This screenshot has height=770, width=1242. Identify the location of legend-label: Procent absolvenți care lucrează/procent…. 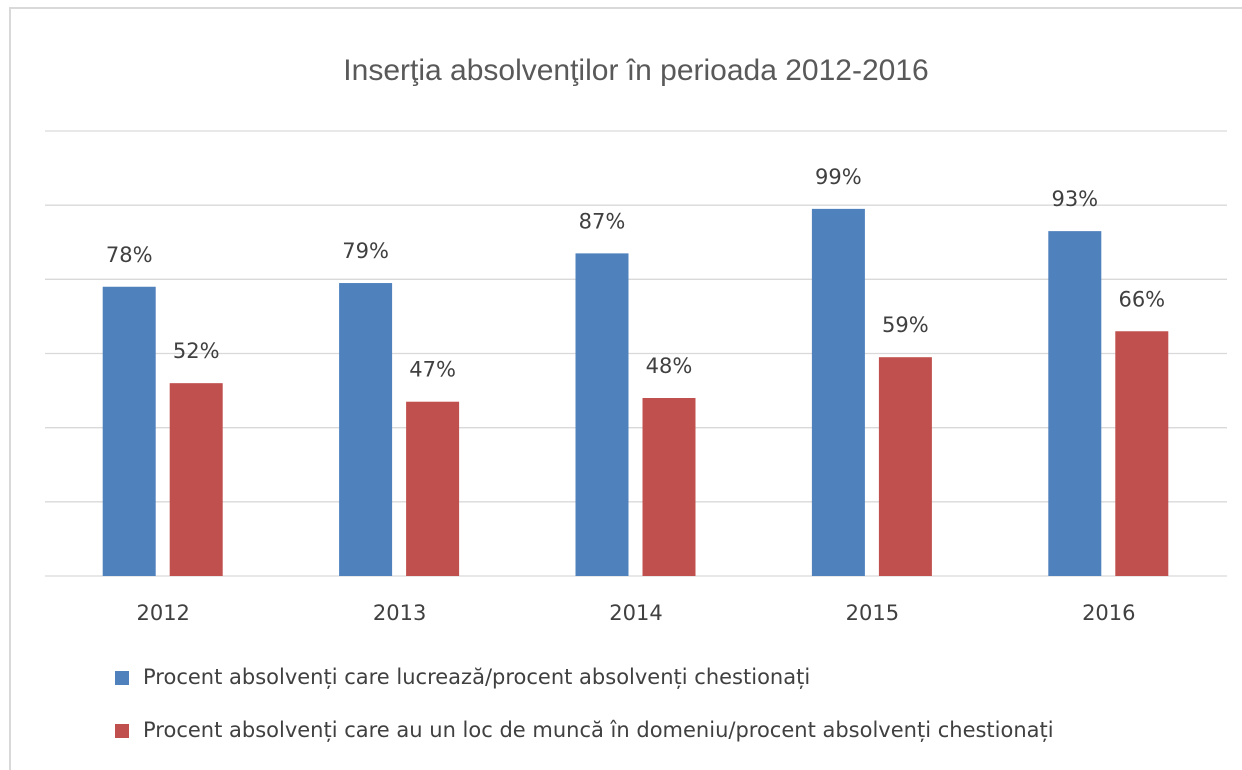
(476, 677).